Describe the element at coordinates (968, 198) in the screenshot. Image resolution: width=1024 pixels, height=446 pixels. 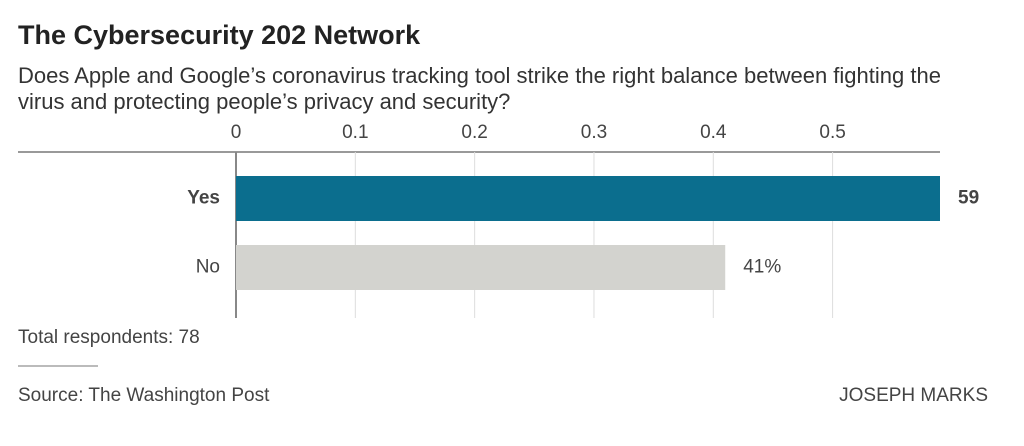
I see `value-label: 59` at that location.